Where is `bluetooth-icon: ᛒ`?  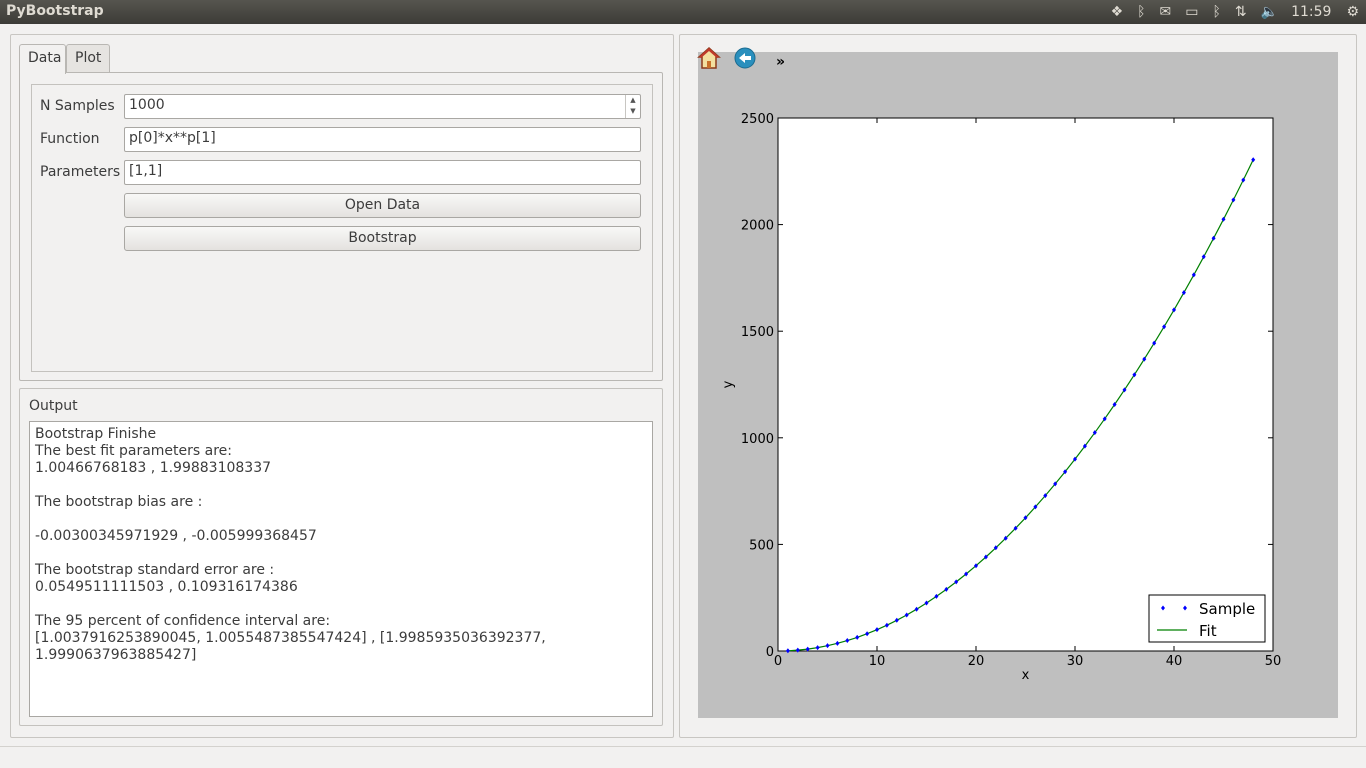 bluetooth-icon: ᛒ is located at coordinates (1141, 12).